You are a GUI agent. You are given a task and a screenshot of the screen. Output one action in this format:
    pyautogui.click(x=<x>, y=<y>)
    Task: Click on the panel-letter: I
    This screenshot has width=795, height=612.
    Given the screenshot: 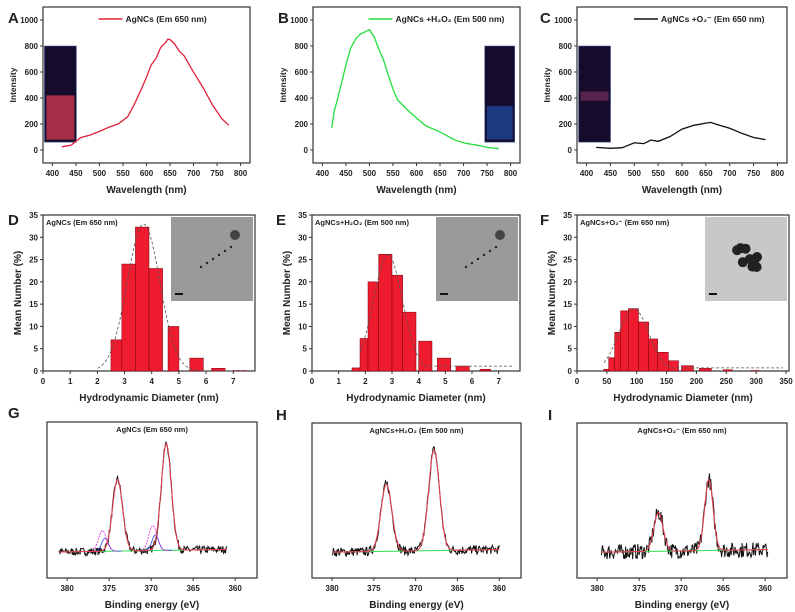 What is the action you would take?
    pyautogui.click(x=550, y=415)
    